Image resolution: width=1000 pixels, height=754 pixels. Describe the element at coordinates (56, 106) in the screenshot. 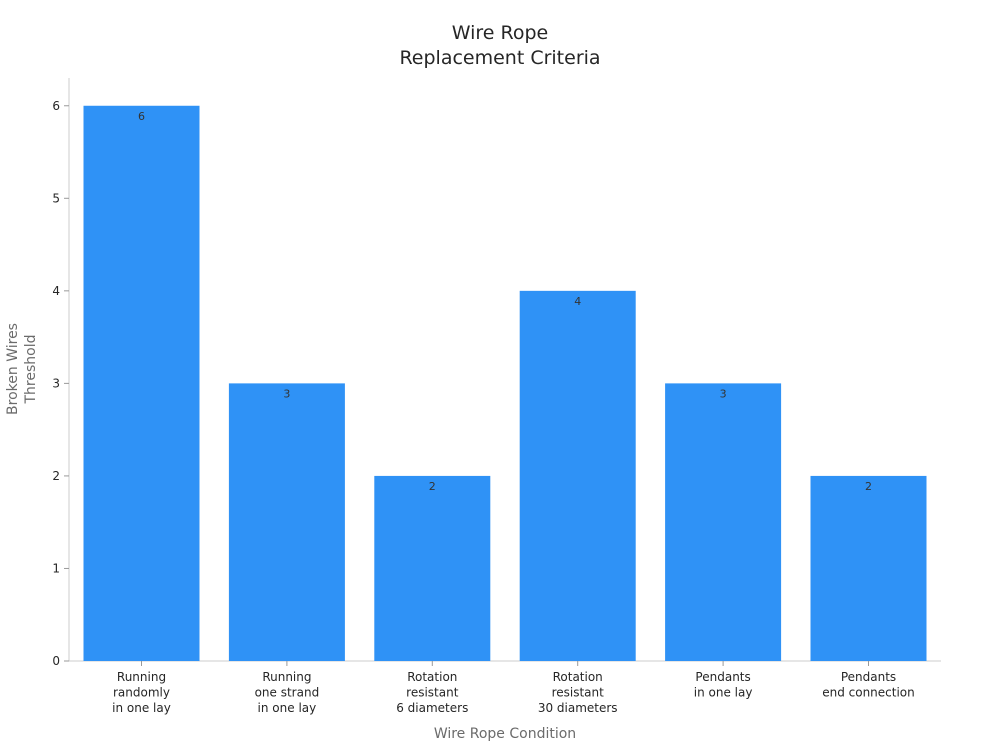

I see `y-tick-label: 6` at that location.